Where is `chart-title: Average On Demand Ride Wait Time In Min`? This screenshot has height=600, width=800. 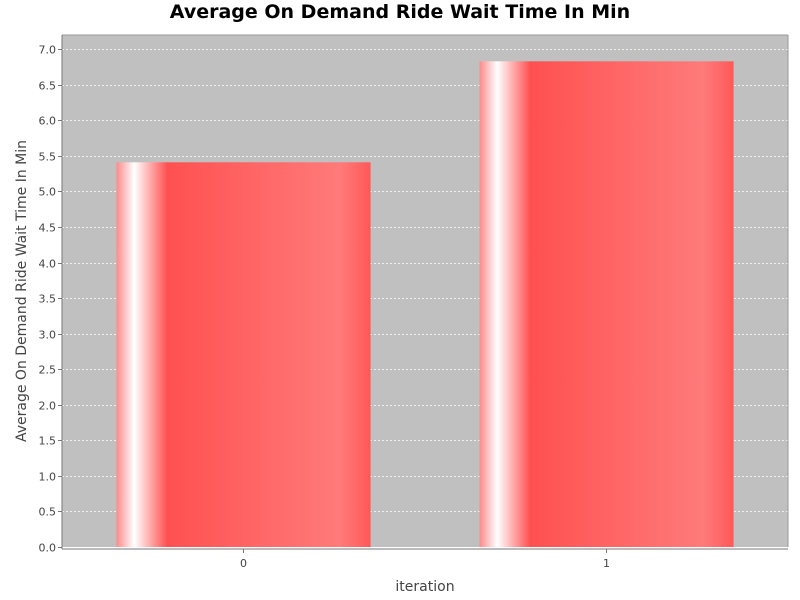 chart-title: Average On Demand Ride Wait Time In Min is located at coordinates (400, 12).